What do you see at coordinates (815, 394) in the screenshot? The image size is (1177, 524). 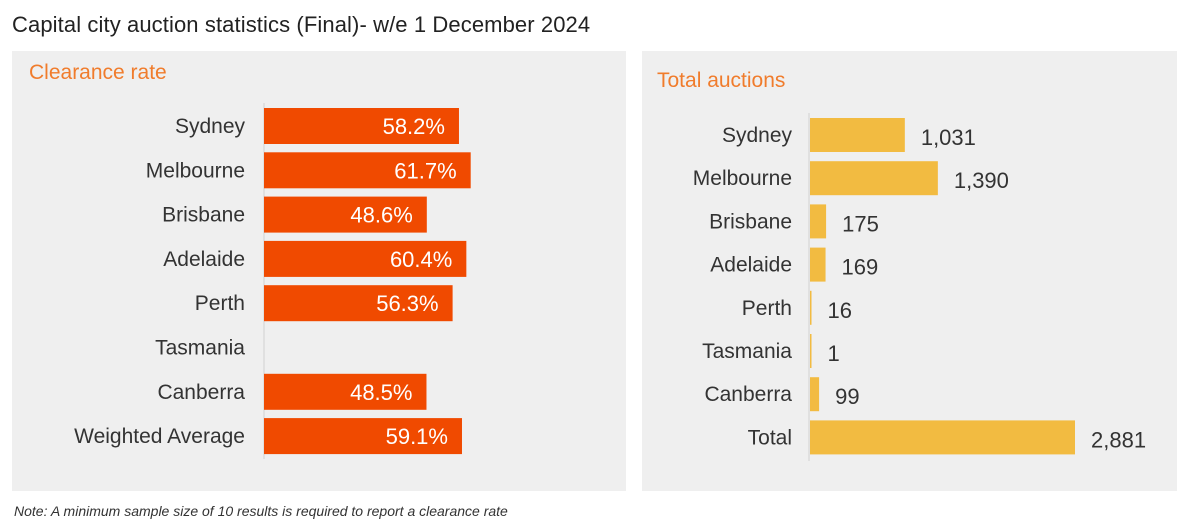 I see `auctions-bar-canberra` at bounding box center [815, 394].